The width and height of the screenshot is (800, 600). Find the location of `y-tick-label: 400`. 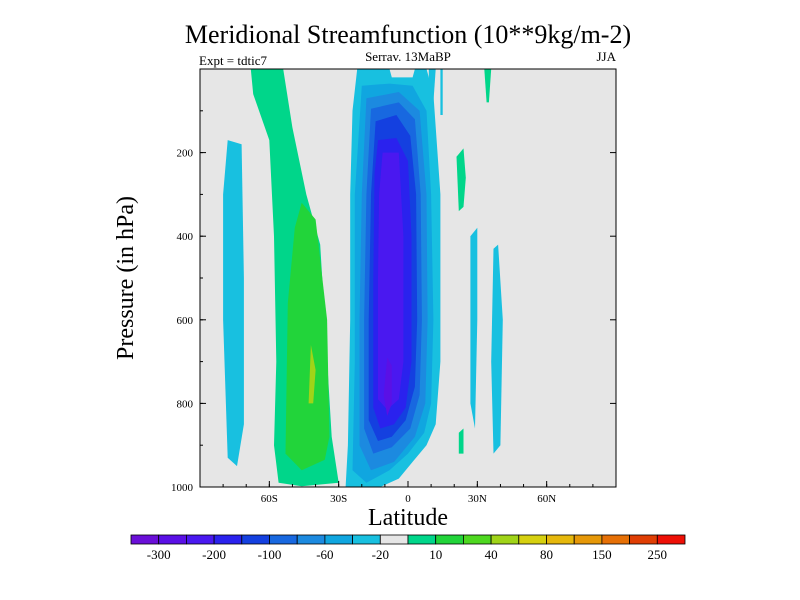

y-tick-label: 400 is located at coordinates (185, 237).